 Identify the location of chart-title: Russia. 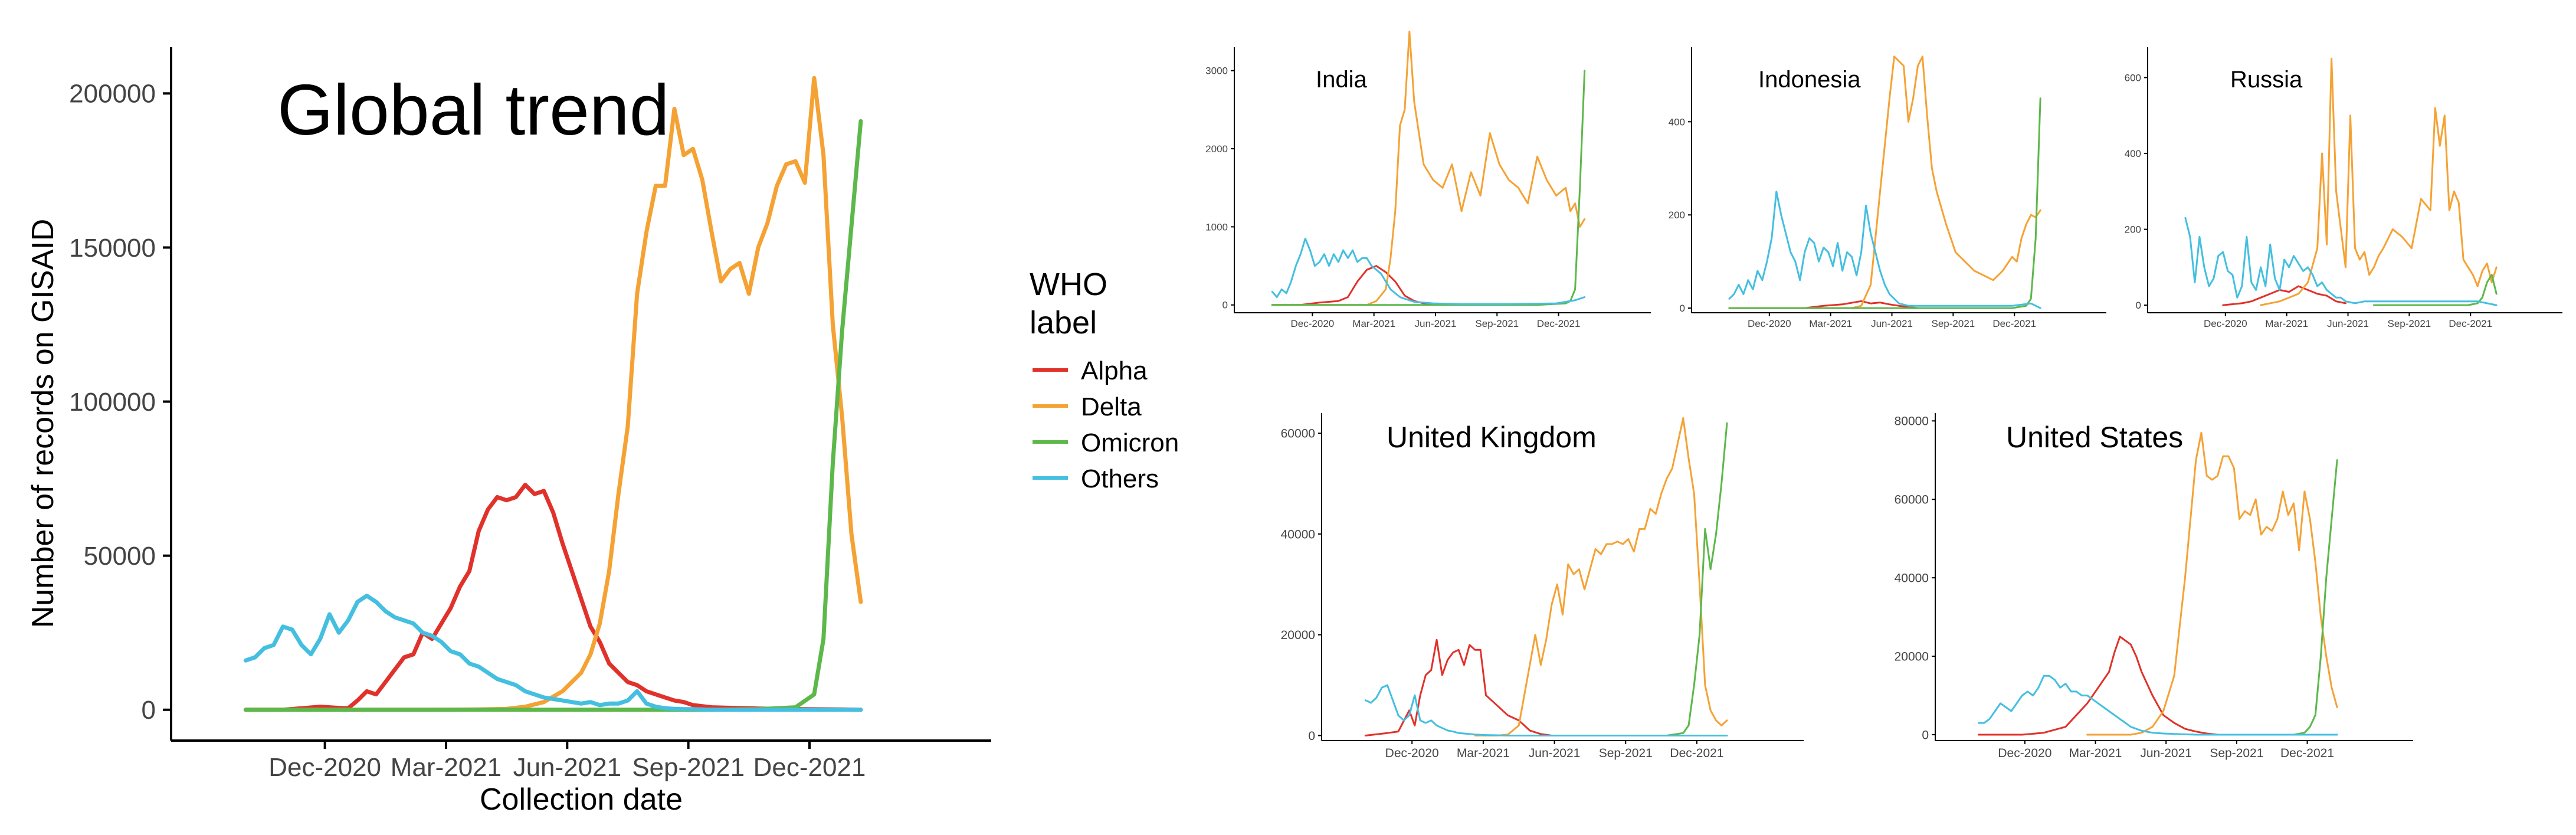
(2266, 80).